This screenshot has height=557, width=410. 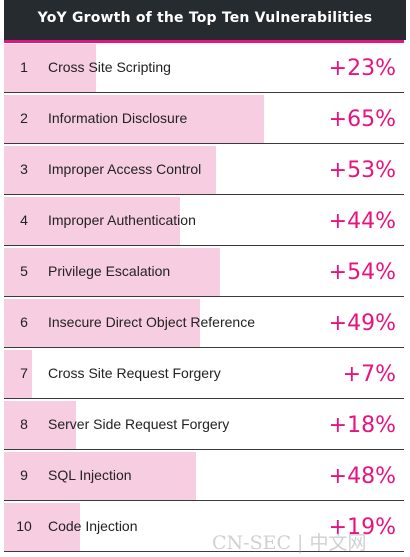 I want to click on chart-row: 3 Improper Access Control +53%, so click(x=204, y=171).